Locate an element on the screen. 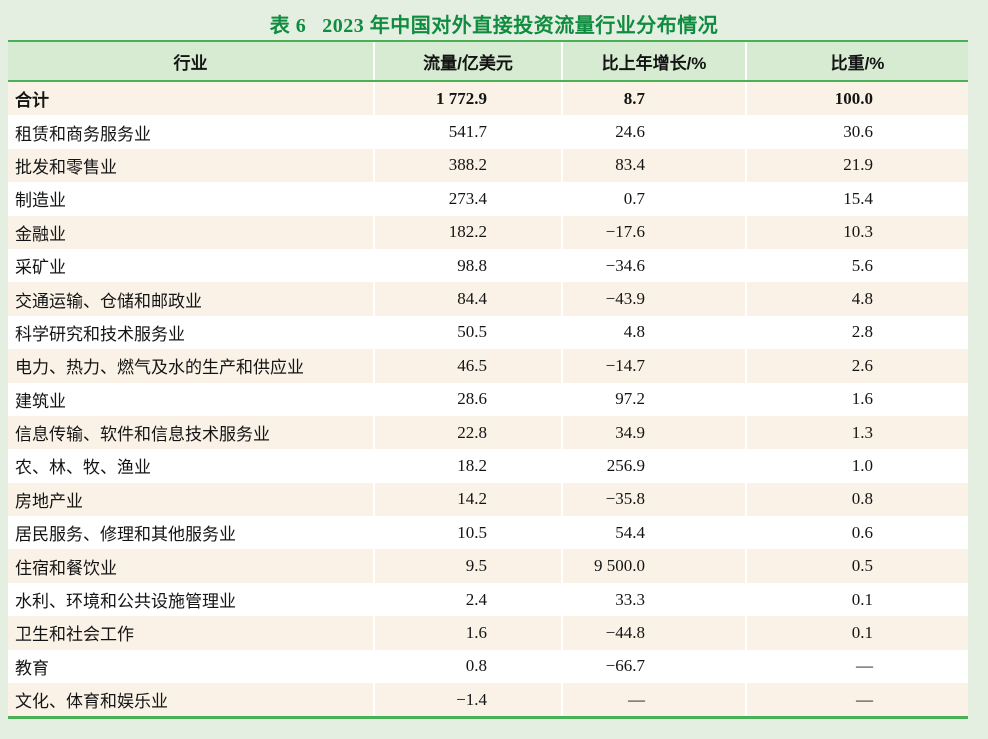  growth-value-cell: −44.8 is located at coordinates (653, 633).